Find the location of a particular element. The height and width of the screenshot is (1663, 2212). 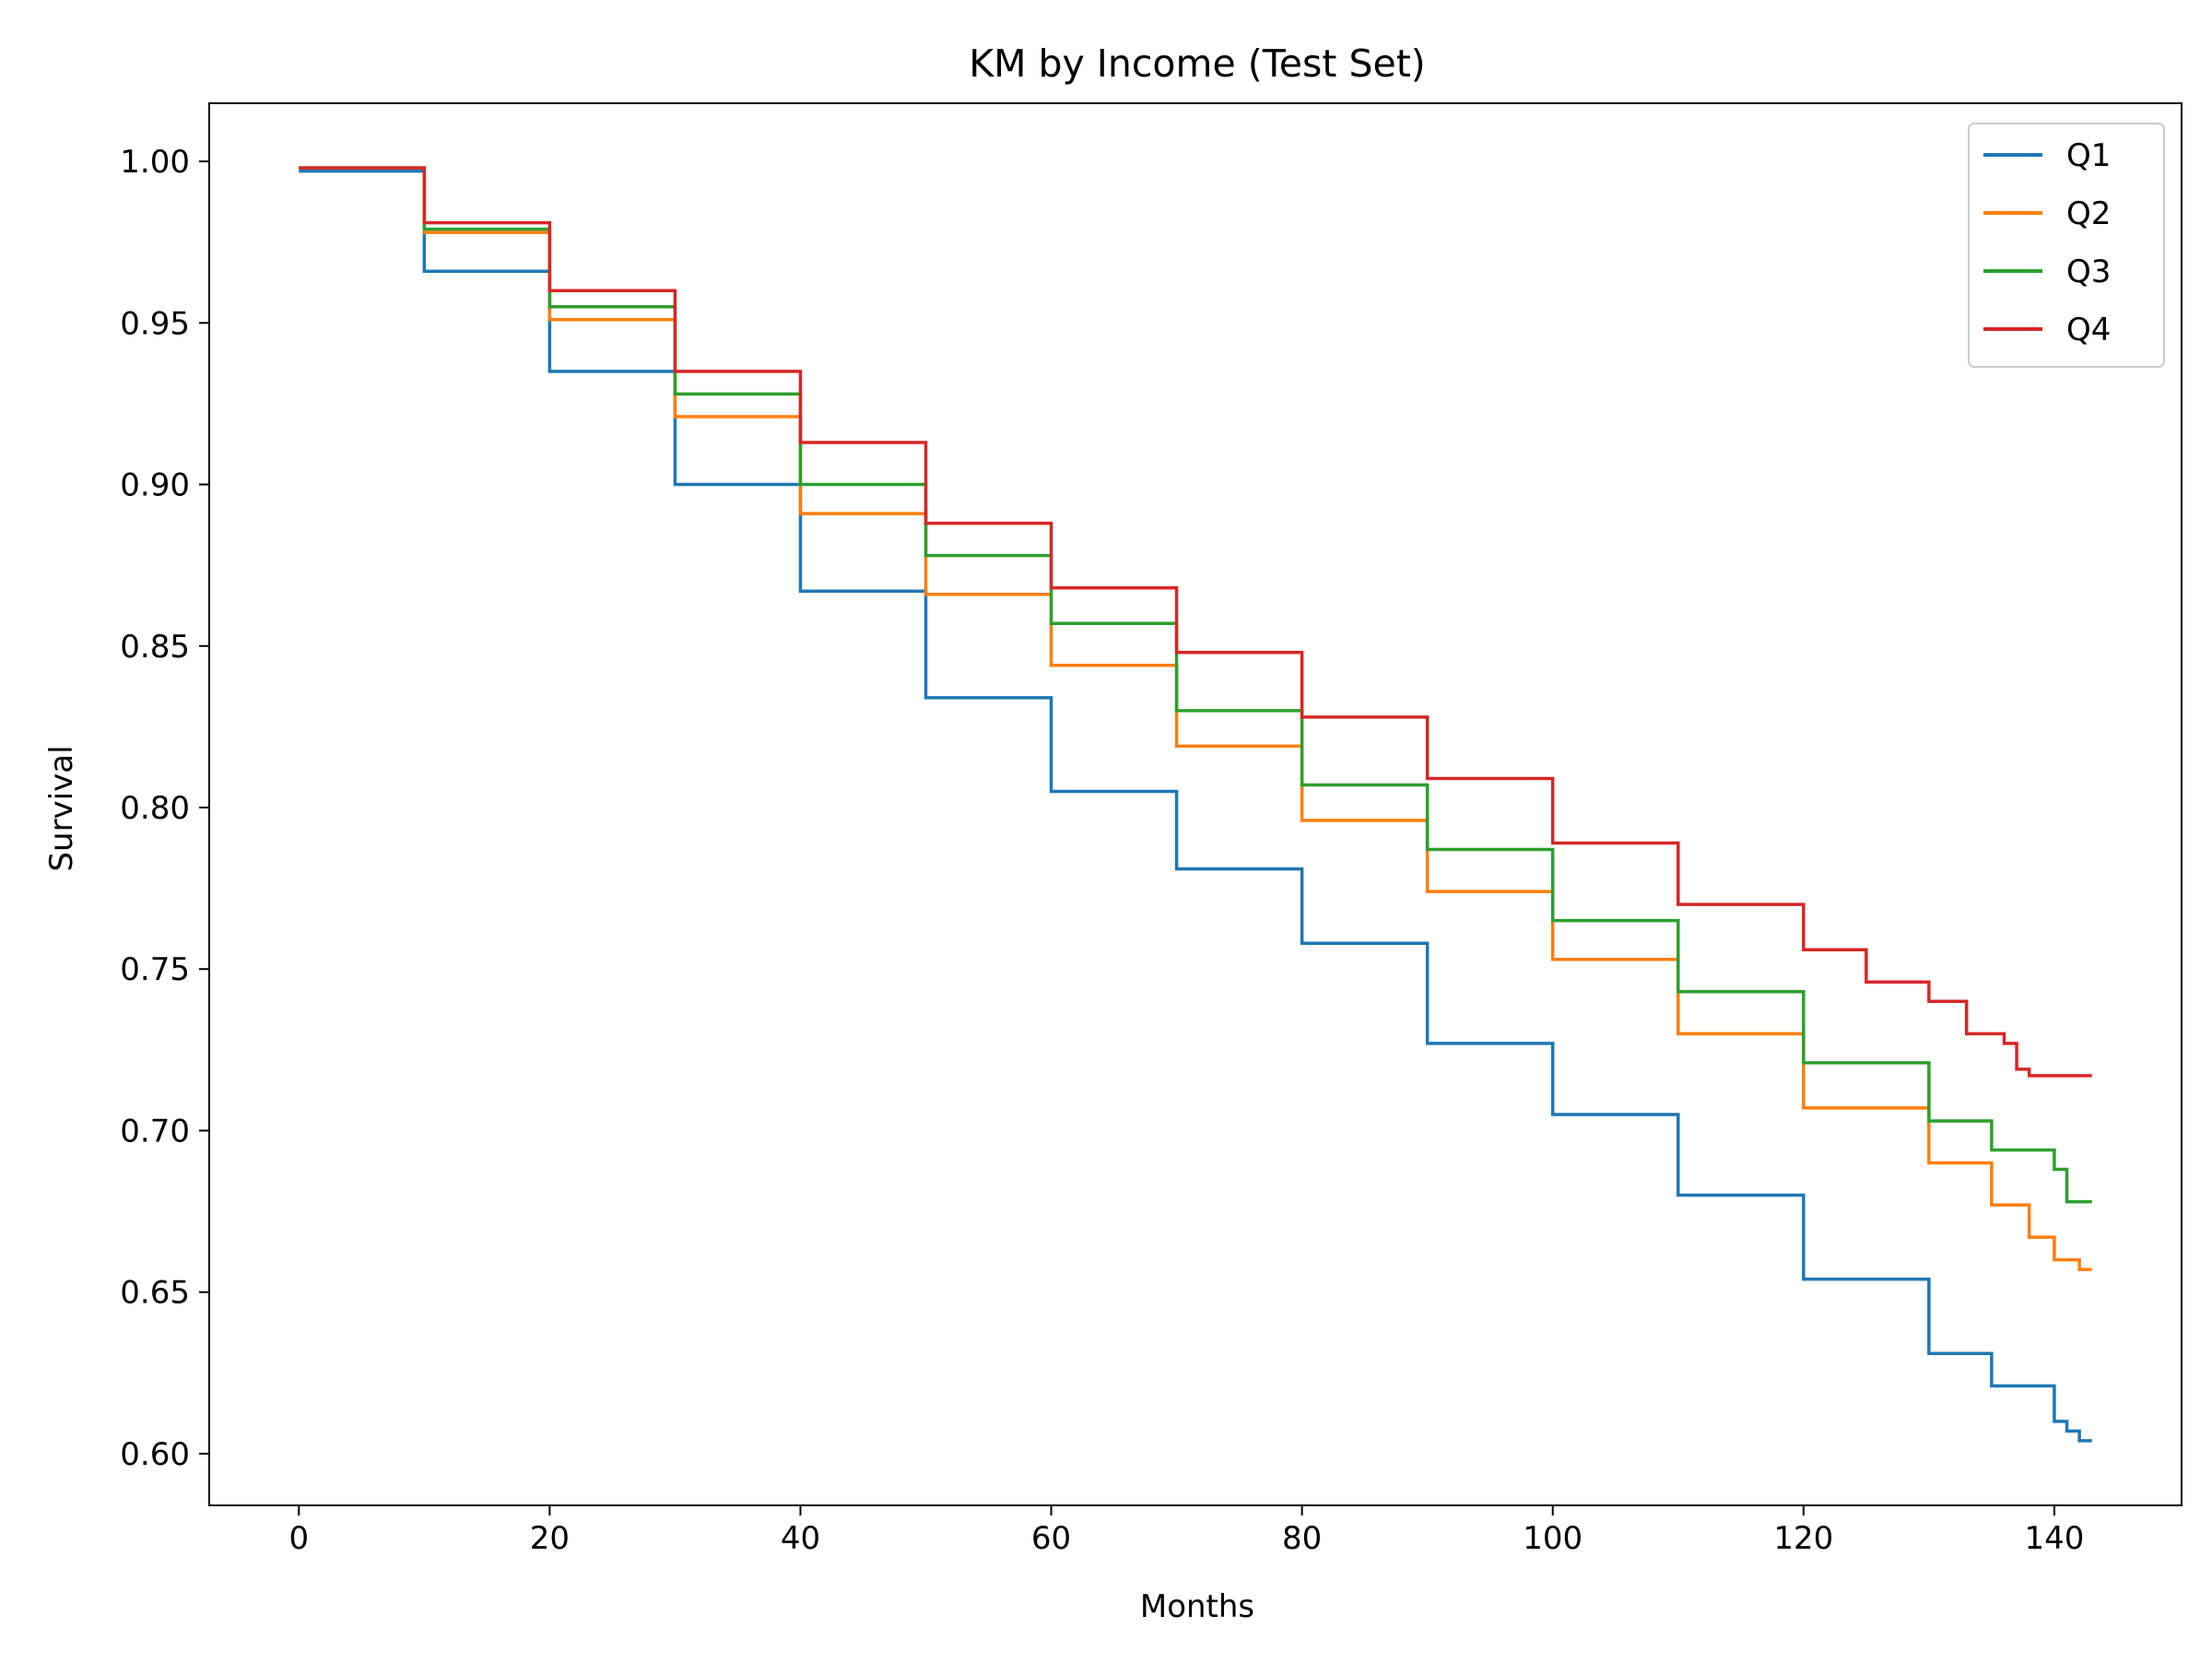

y-tick-label: 0.70 is located at coordinates (155, 1131).